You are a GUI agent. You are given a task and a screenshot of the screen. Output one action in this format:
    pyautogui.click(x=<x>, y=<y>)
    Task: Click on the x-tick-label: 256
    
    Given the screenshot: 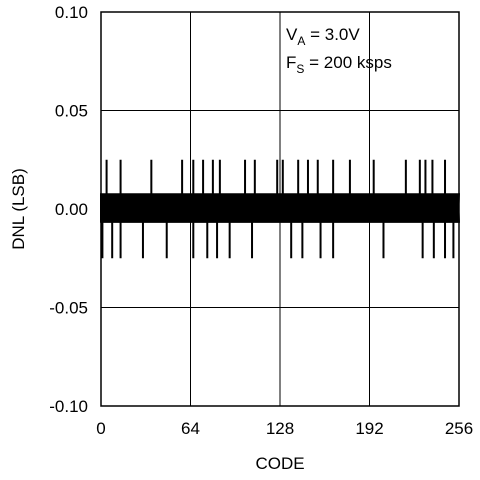 What is the action you would take?
    pyautogui.click(x=459, y=428)
    